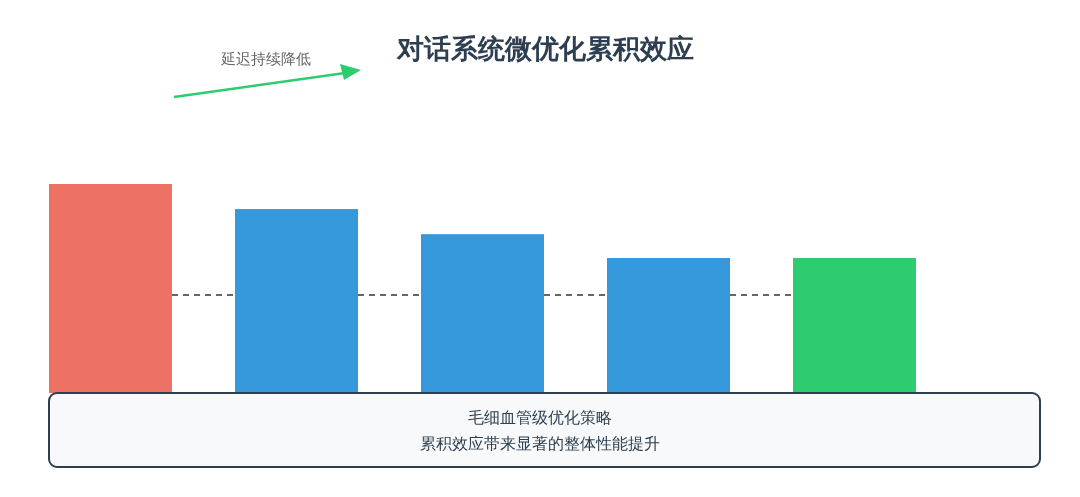 The width and height of the screenshot is (1080, 497). I want to click on text: 延迟持续降低, so click(265, 59).